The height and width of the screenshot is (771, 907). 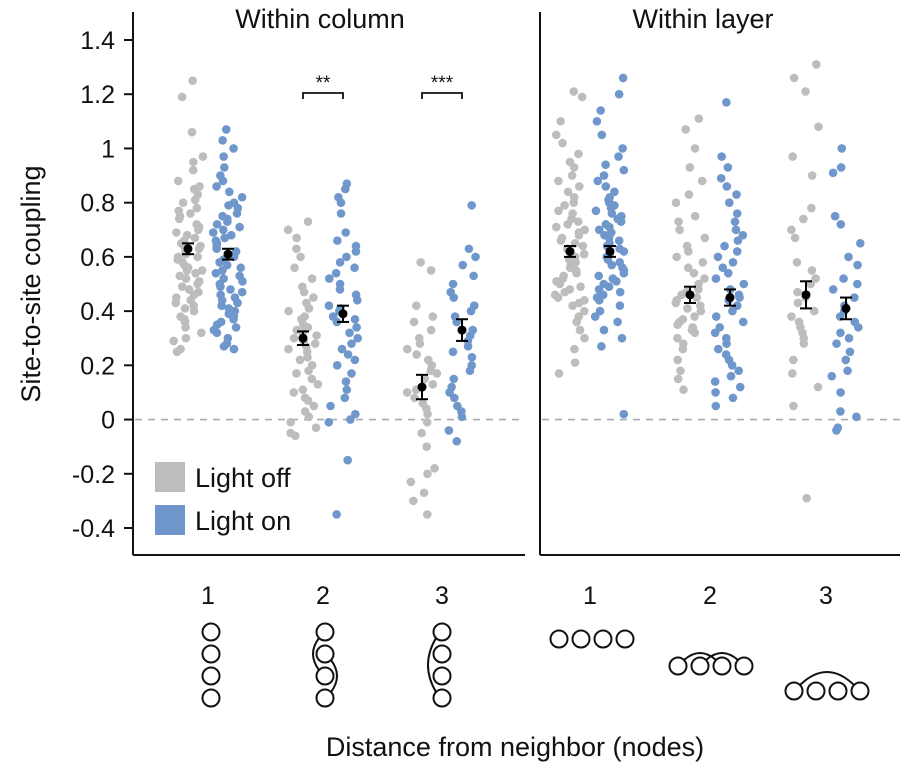 What do you see at coordinates (97, 258) in the screenshot?
I see `y-tick-label: 0.6` at bounding box center [97, 258].